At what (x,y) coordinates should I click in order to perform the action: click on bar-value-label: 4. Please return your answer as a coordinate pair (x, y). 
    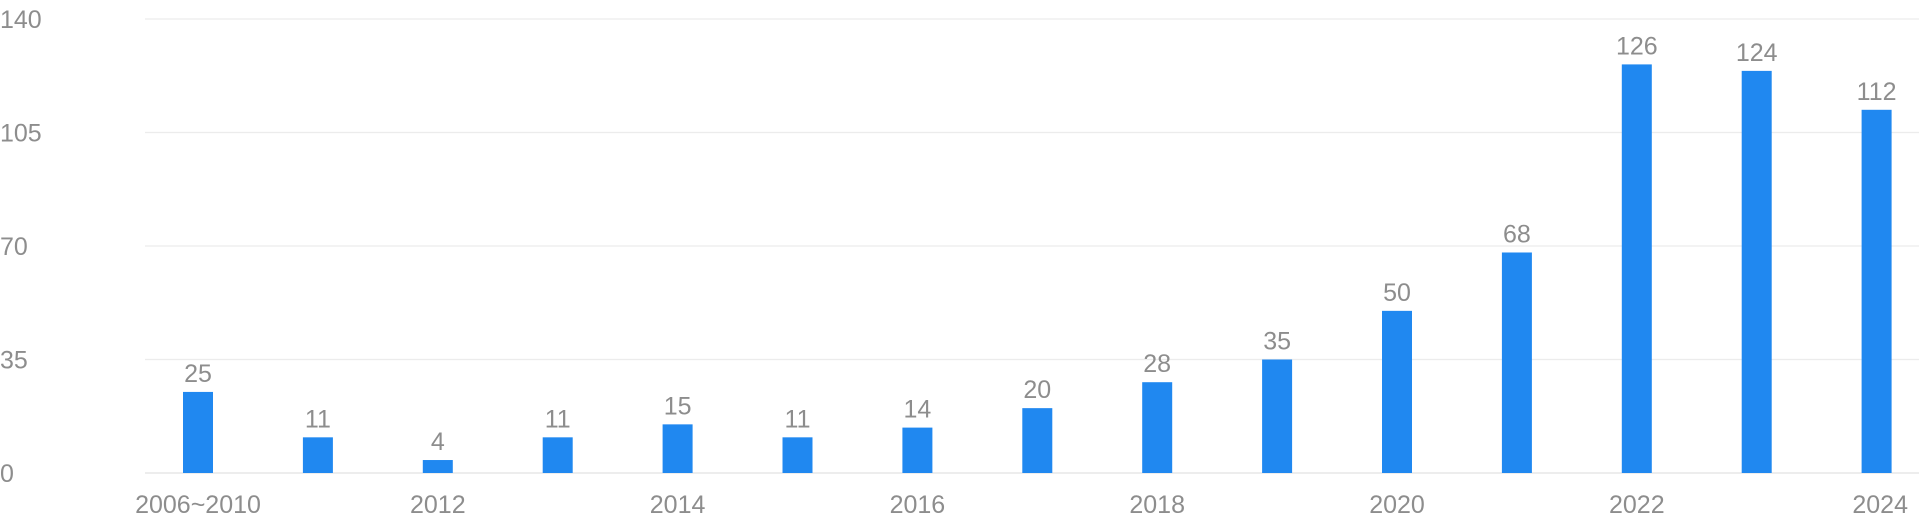
    Looking at the image, I should click on (438, 442).